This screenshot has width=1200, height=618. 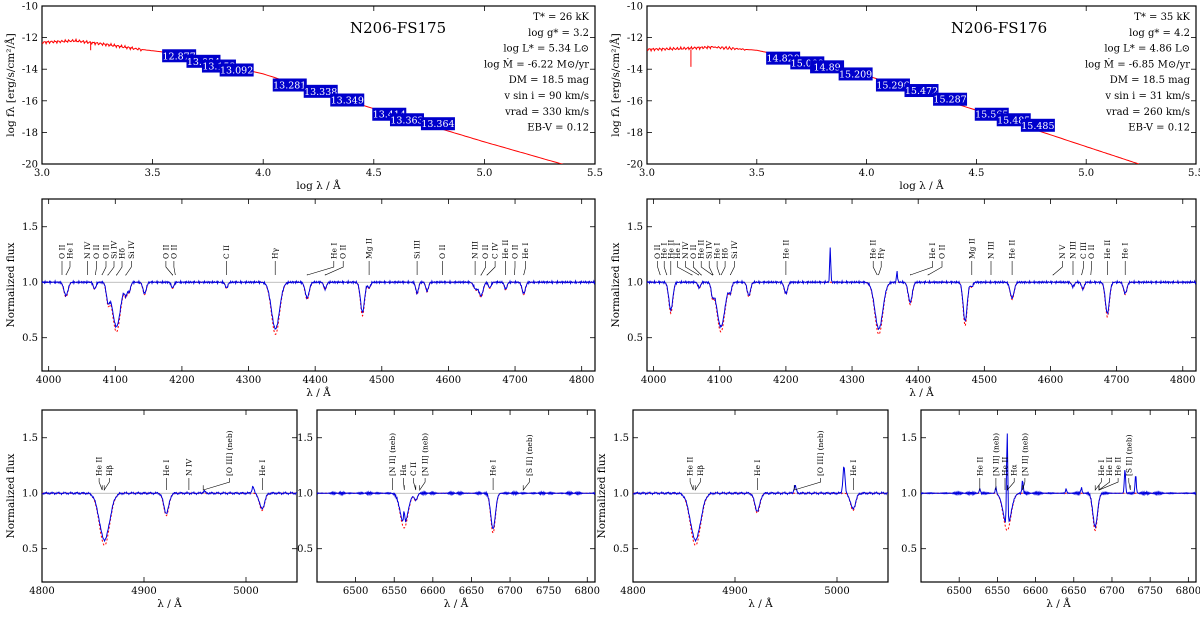 What do you see at coordinates (653, 380) in the screenshot?
I see `x-tick-label: 4000` at bounding box center [653, 380].